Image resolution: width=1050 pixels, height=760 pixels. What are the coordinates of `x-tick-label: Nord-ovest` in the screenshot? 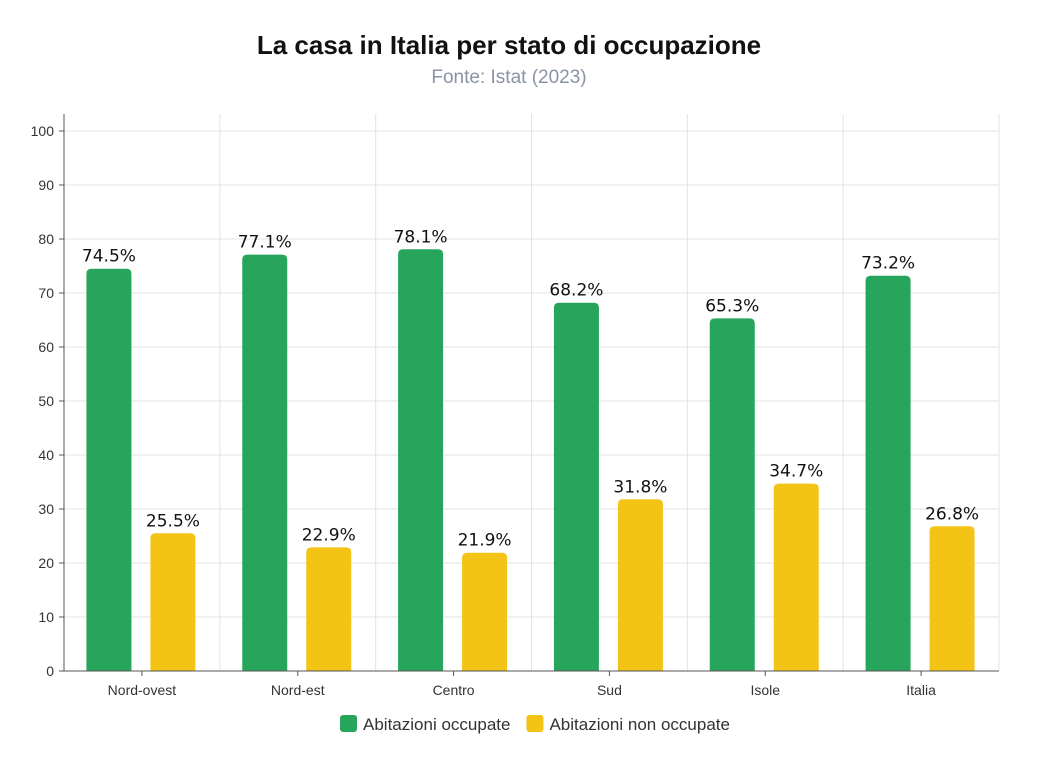 It's located at (142, 690).